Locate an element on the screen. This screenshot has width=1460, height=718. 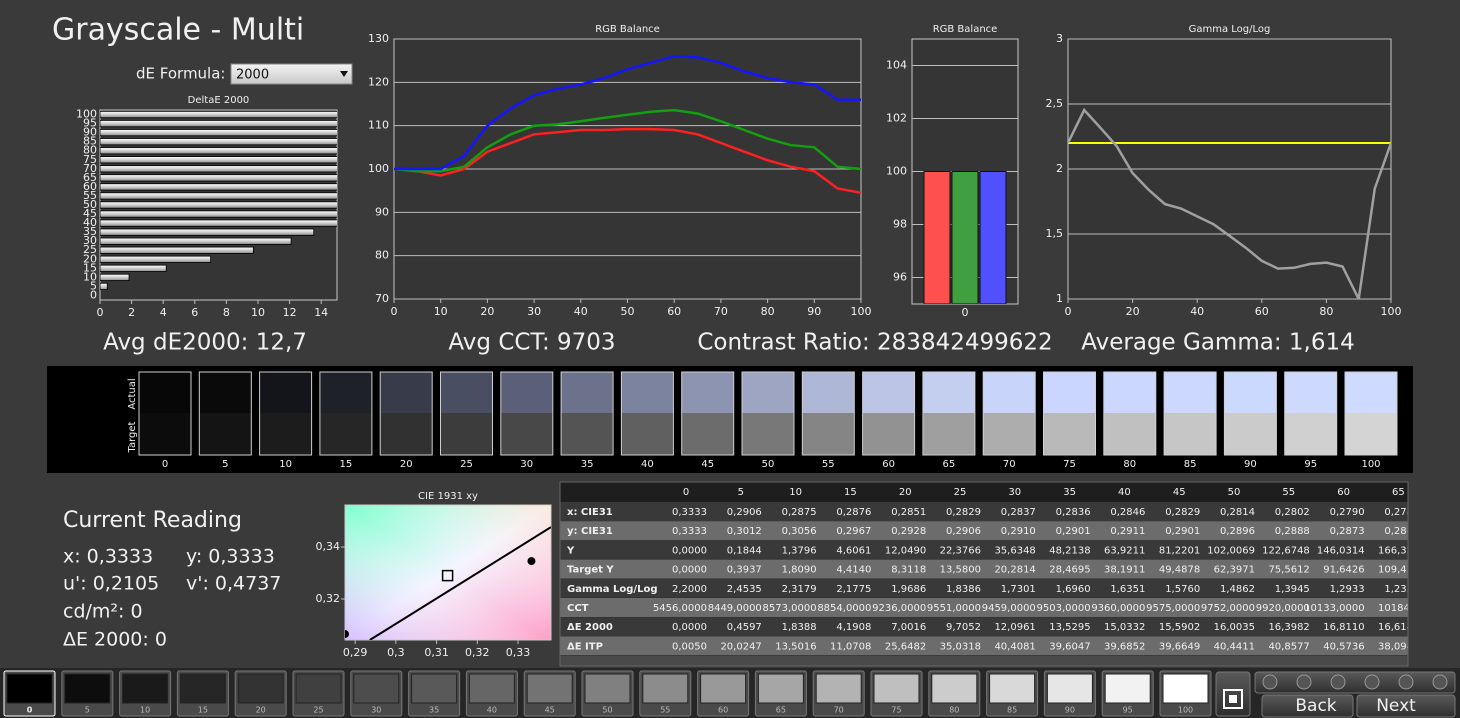
category-label: 55 is located at coordinates (90, 195).